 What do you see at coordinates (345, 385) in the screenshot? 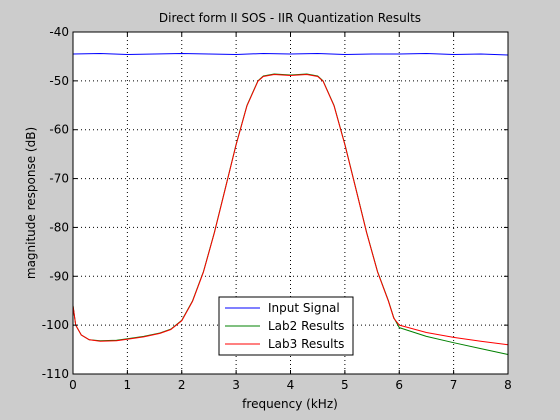
I see `x-tick-label: 5` at bounding box center [345, 385].